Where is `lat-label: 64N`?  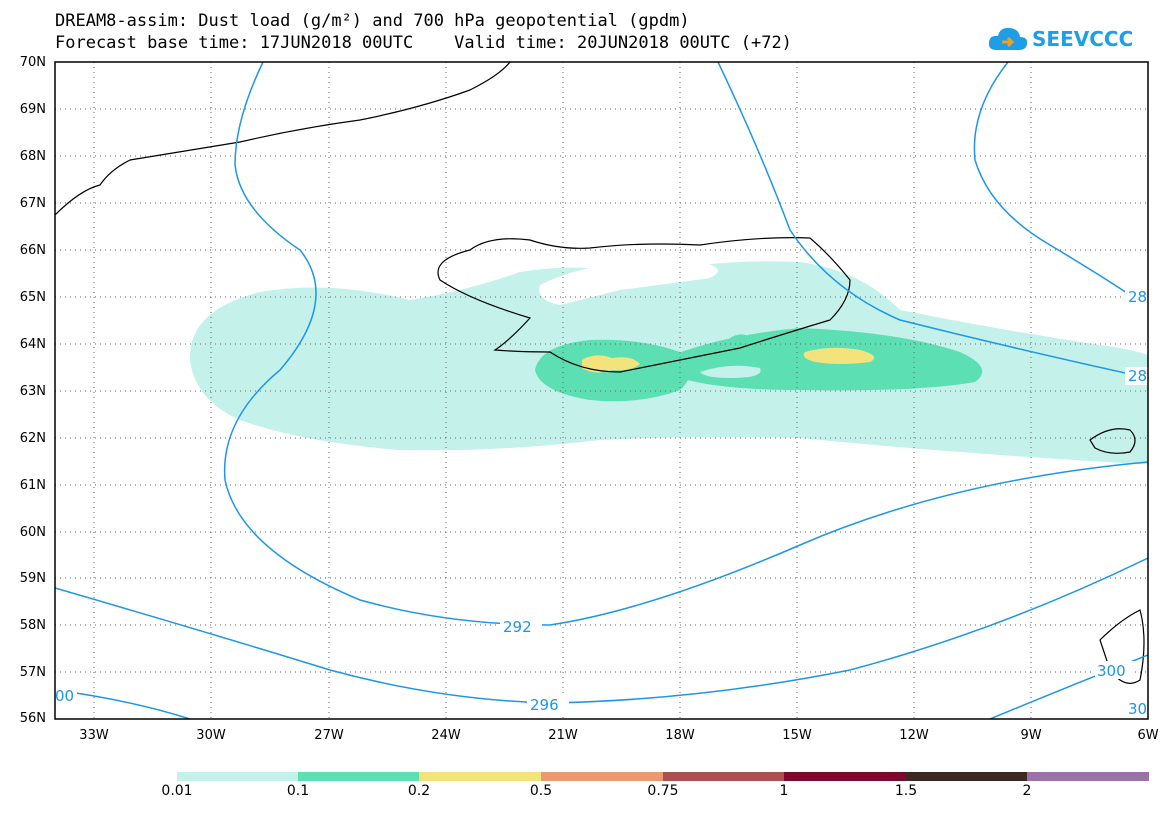
lat-label: 64N is located at coordinates (32, 344).